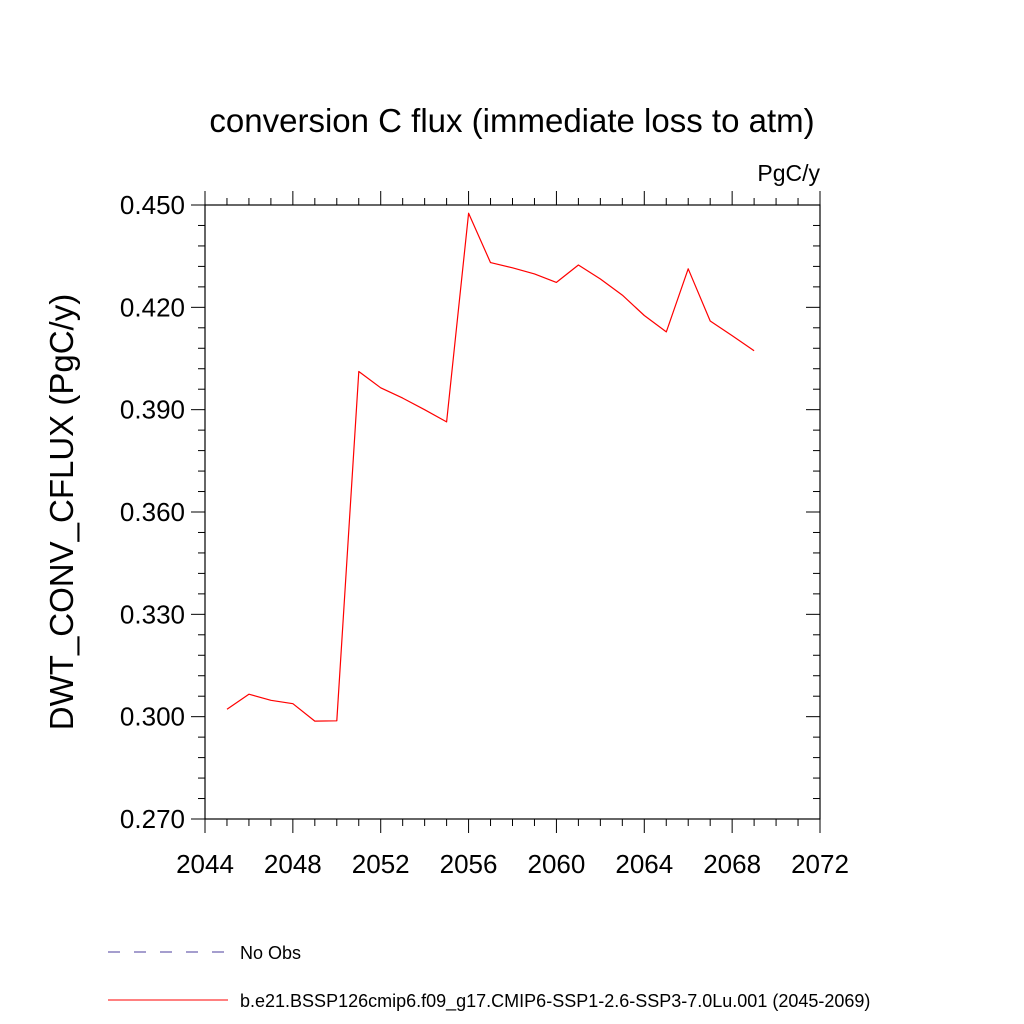  I want to click on y-tick-label: 0.390, so click(152, 410).